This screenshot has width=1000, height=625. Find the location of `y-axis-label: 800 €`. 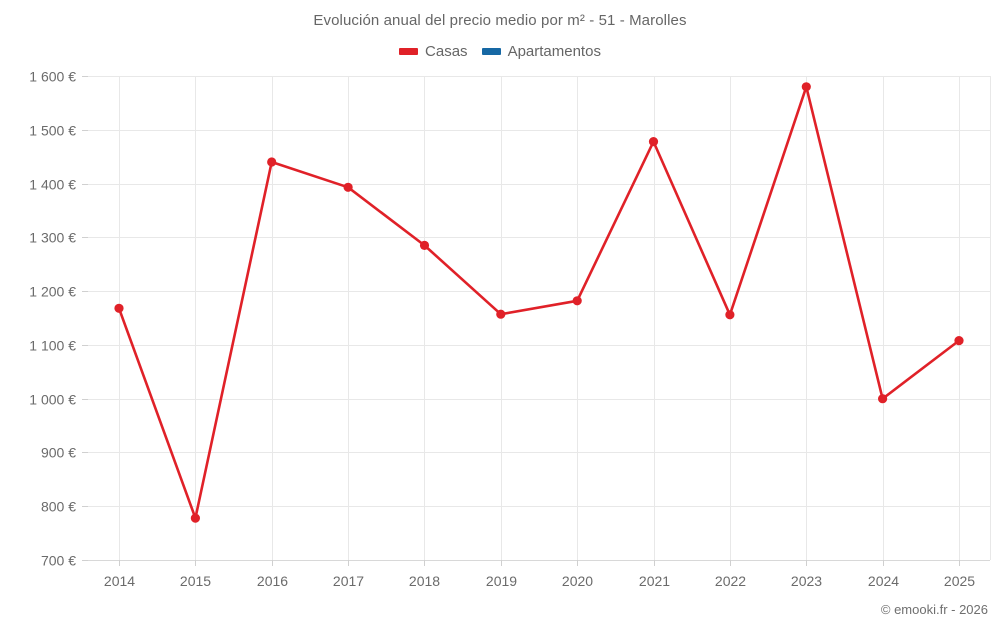

y-axis-label: 800 € is located at coordinates (58, 507).